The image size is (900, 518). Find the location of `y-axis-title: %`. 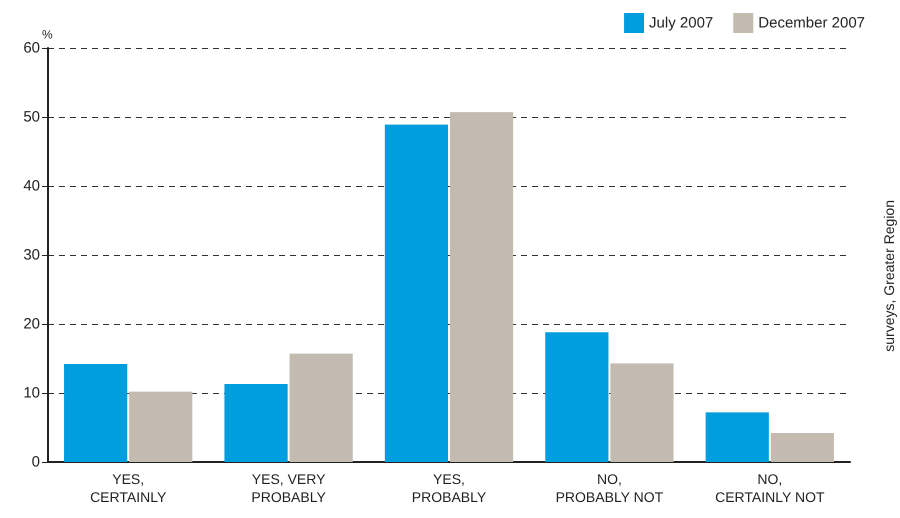

y-axis-title: % is located at coordinates (47, 35).